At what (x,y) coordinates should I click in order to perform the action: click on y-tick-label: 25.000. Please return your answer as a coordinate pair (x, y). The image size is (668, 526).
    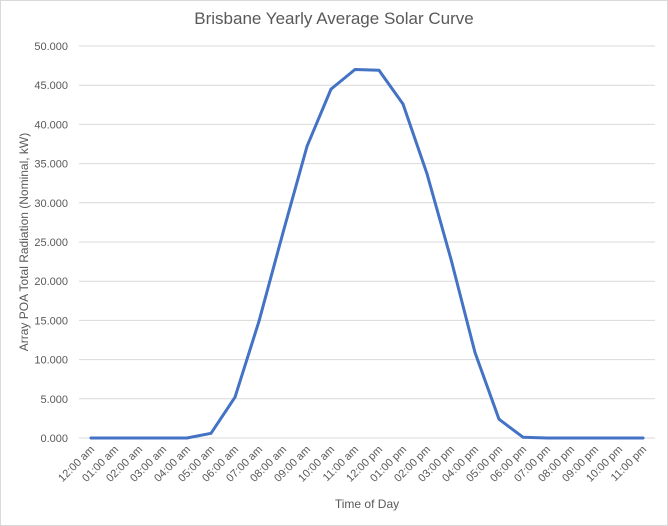
    Looking at the image, I should click on (51, 243).